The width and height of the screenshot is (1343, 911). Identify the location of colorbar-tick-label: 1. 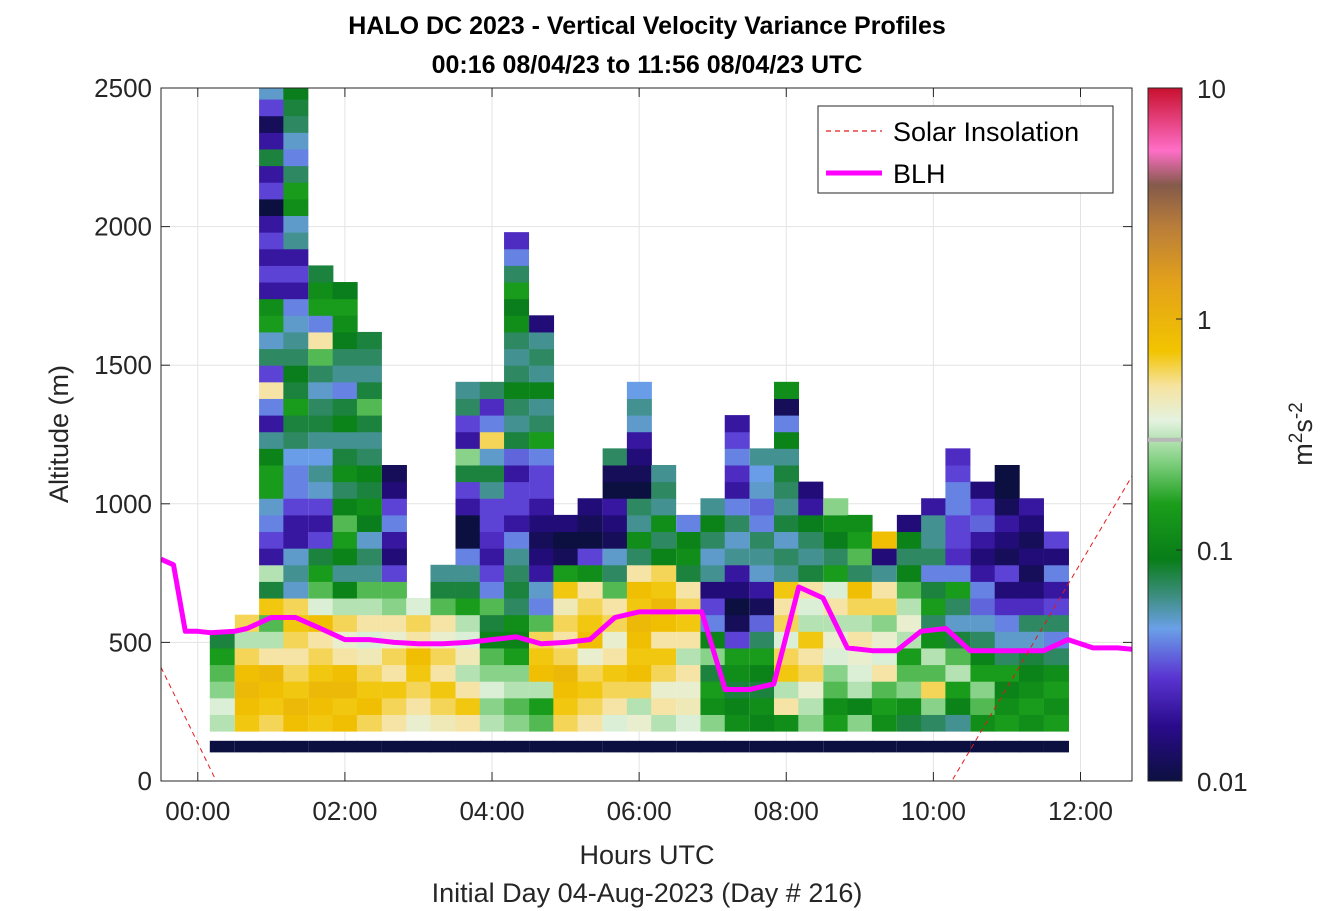
(1204, 320).